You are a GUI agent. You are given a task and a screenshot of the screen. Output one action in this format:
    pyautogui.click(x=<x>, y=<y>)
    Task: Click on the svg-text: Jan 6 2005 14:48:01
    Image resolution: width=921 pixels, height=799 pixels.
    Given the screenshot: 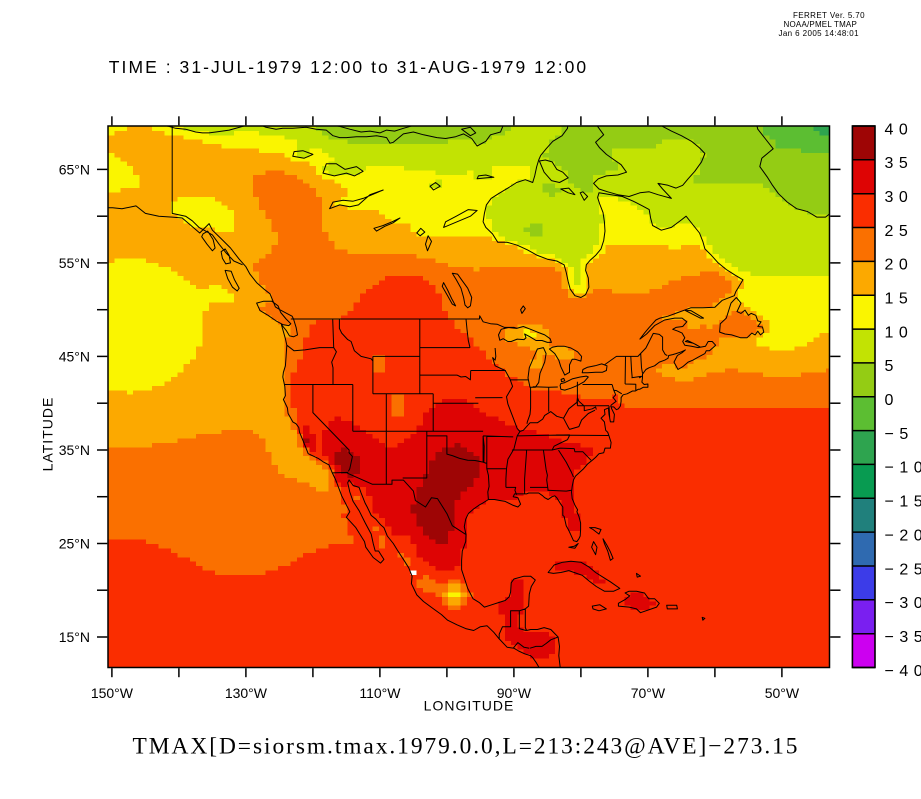 What is the action you would take?
    pyautogui.click(x=818, y=33)
    